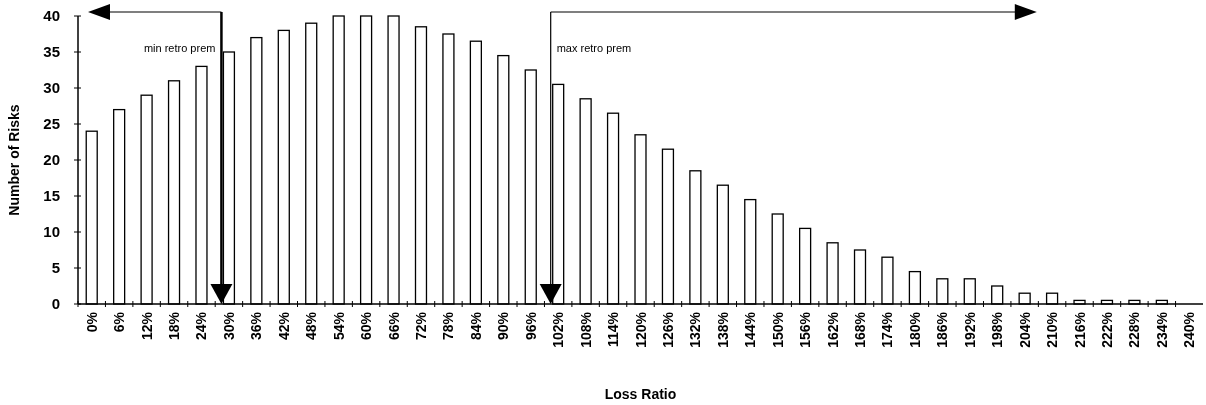 The image size is (1206, 405). I want to click on x-tick-label: 102%, so click(558, 329).